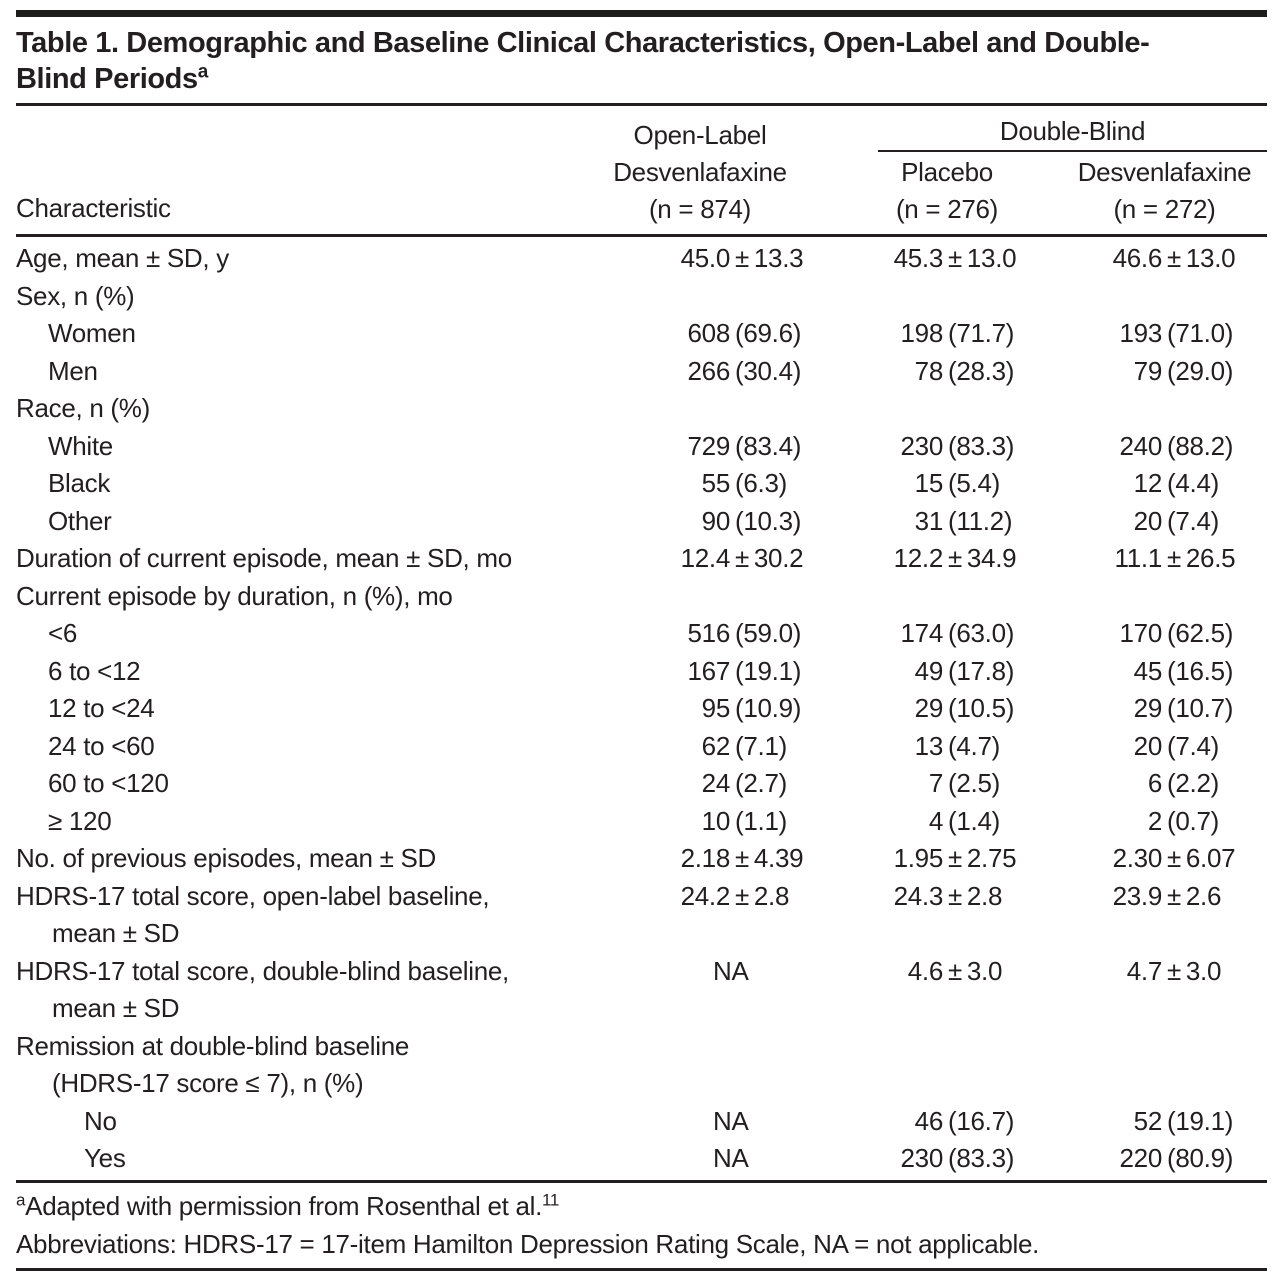  Describe the element at coordinates (1072, 151) in the screenshot. I see `double-blind-spanner-rule` at that location.